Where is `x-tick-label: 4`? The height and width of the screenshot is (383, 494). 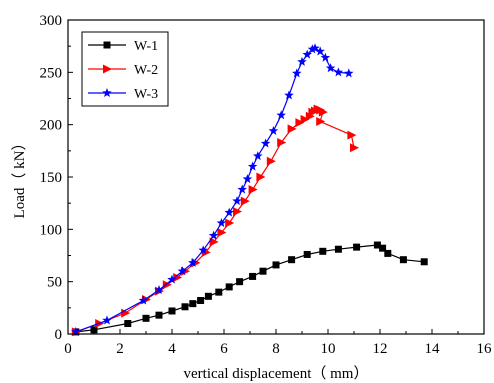 x-tick-label: 4 is located at coordinates (172, 349).